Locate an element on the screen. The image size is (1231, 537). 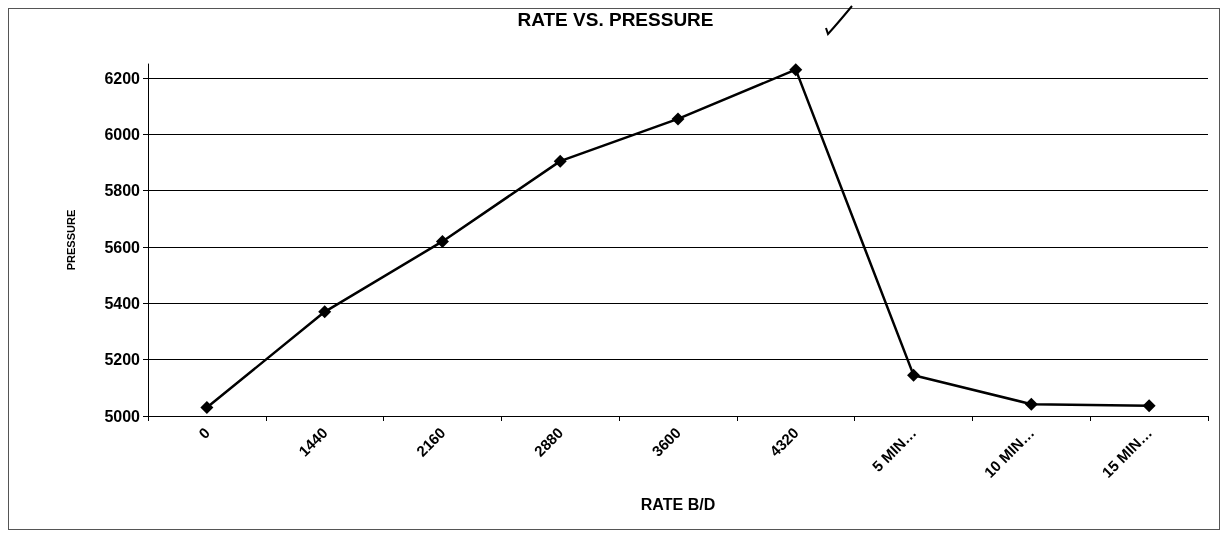
x-axis-title: RATE B/D is located at coordinates (678, 504).